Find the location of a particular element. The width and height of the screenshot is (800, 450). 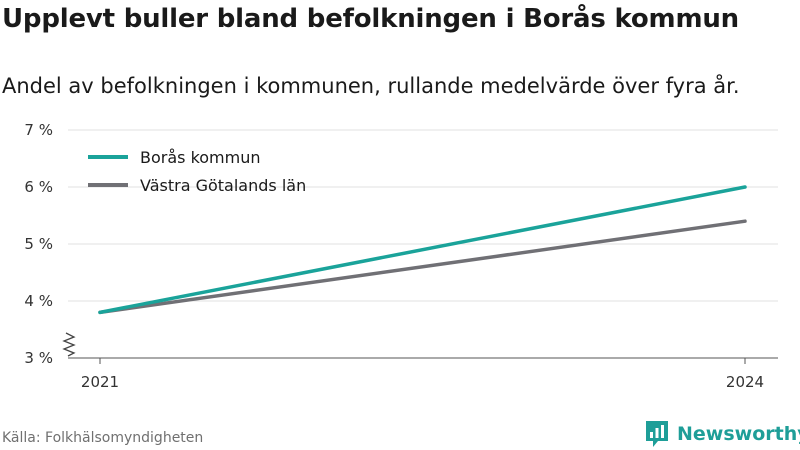

brand: Newsworthy is located at coordinates (722, 434).